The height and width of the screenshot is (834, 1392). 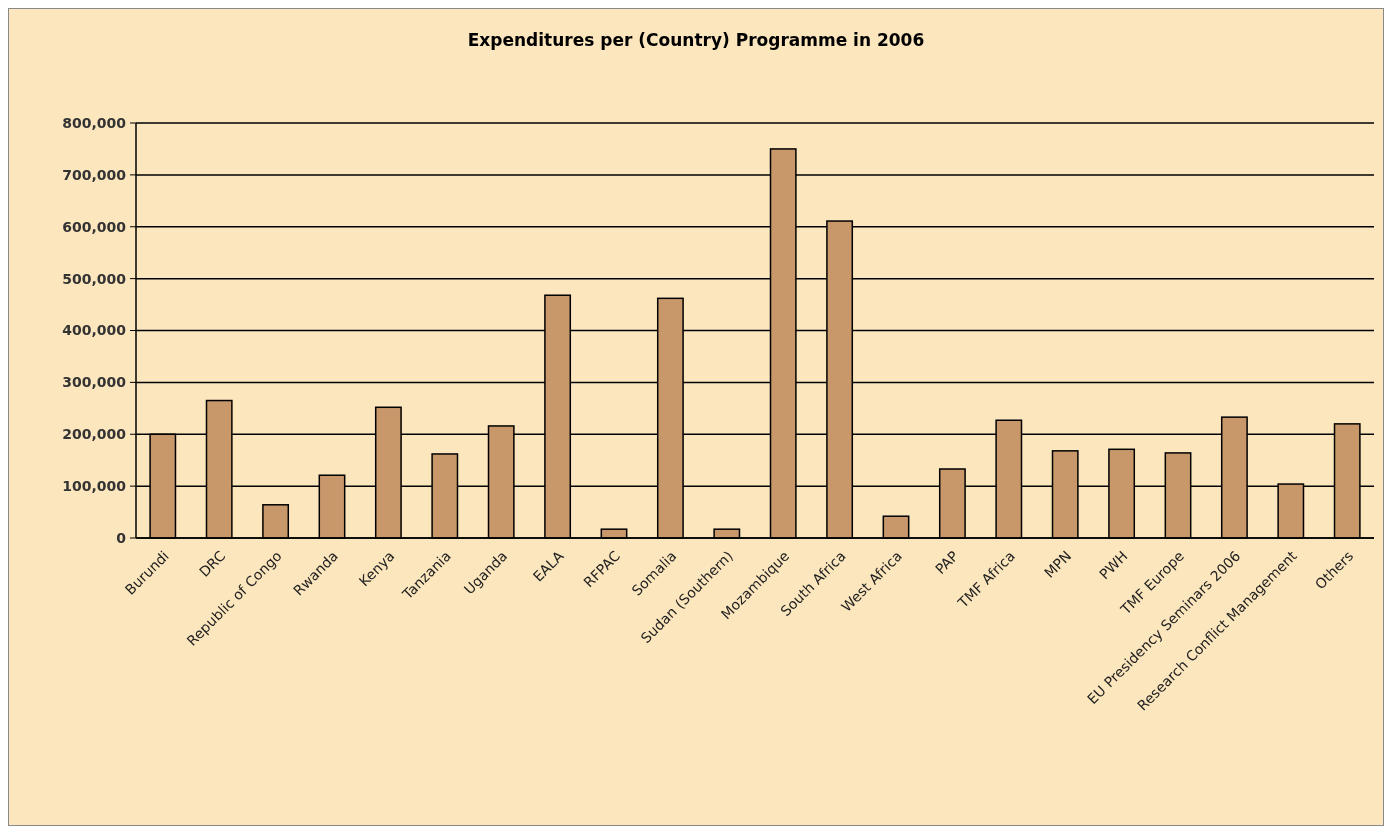 What do you see at coordinates (121, 537) in the screenshot?
I see `y-tick-label: 0` at bounding box center [121, 537].